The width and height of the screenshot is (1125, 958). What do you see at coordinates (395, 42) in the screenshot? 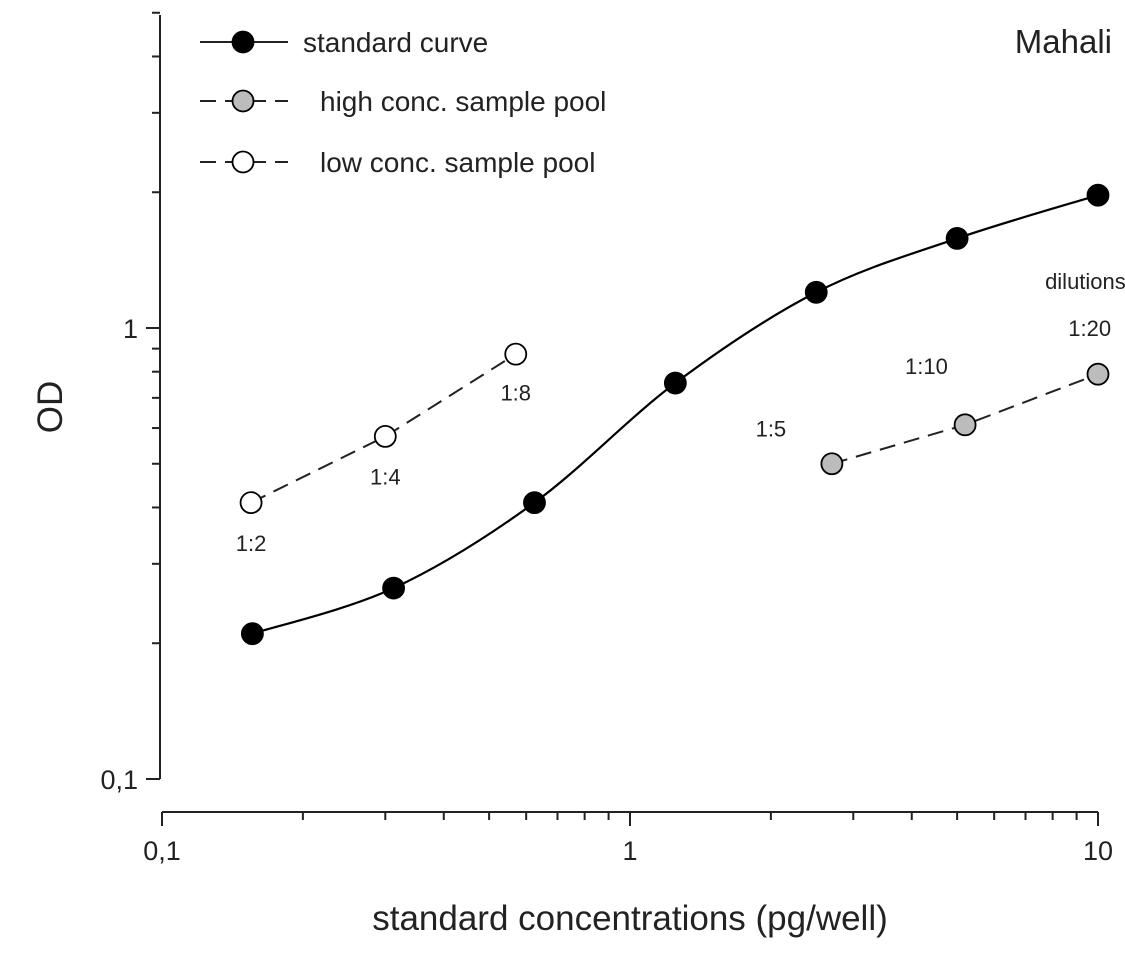
I see `legend-label: standard curve` at bounding box center [395, 42].